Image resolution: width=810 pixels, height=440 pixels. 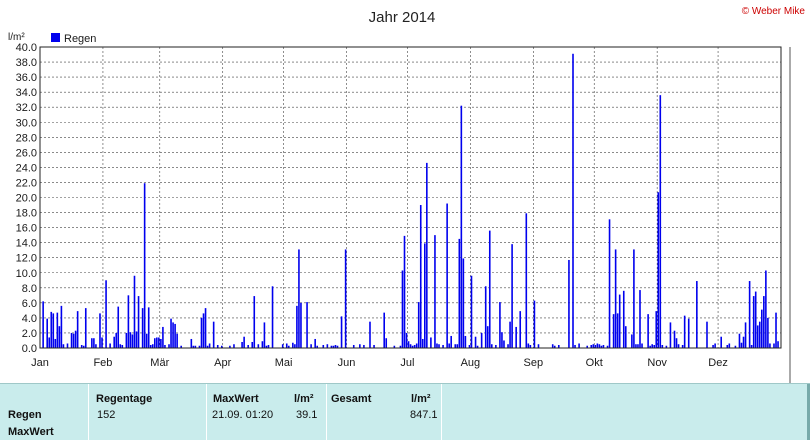 What do you see at coordinates (80, 39) in the screenshot?
I see `legend-label: Regen` at bounding box center [80, 39].